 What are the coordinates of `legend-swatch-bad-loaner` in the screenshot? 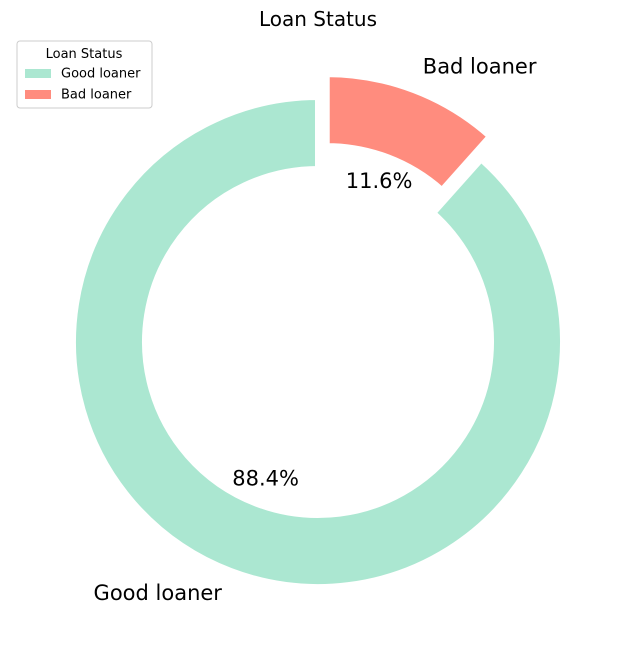 It's located at (38, 94).